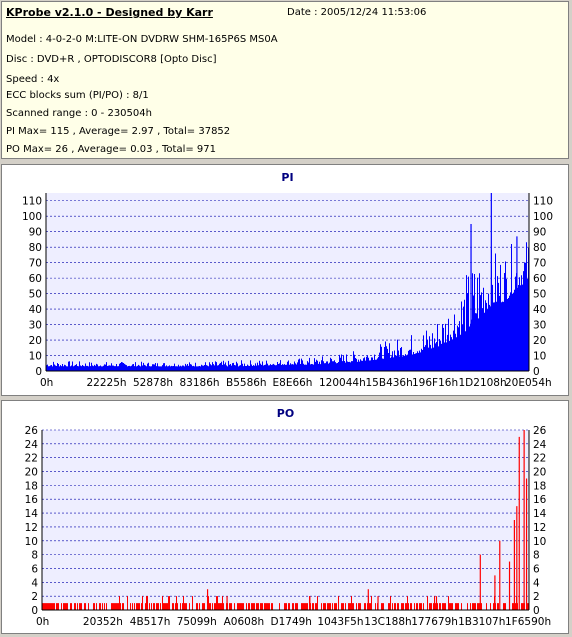  What do you see at coordinates (536, 569) in the screenshot?
I see `y-tick-label-right: 6` at bounding box center [536, 569].